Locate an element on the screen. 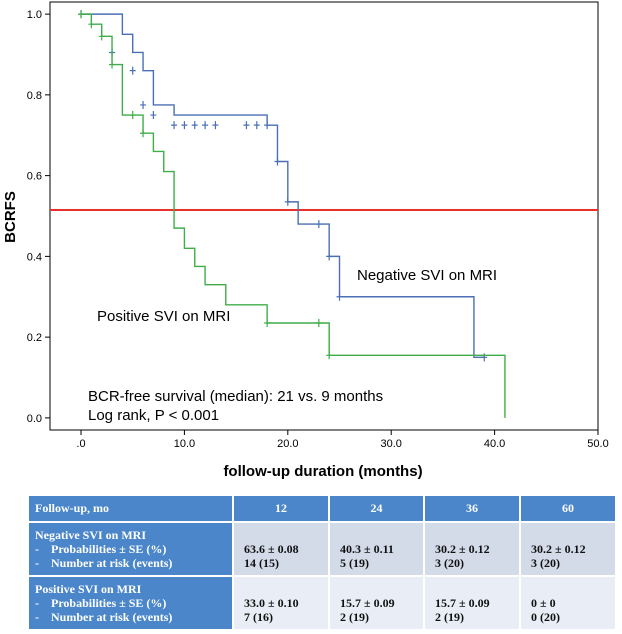 This screenshot has height=634, width=622. header-followup: Follow-up, mo is located at coordinates (130, 508).